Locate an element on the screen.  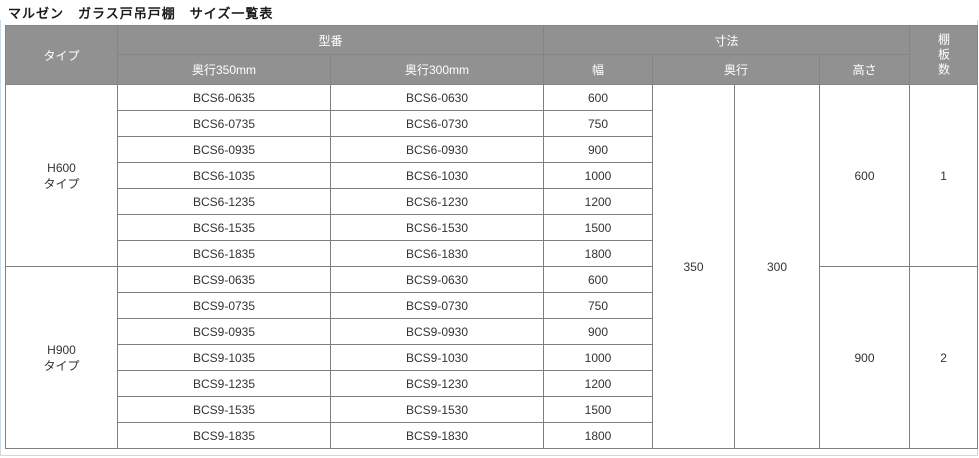
table-row: BCS9-0935 BCS9-0930 900 is located at coordinates (492, 331).